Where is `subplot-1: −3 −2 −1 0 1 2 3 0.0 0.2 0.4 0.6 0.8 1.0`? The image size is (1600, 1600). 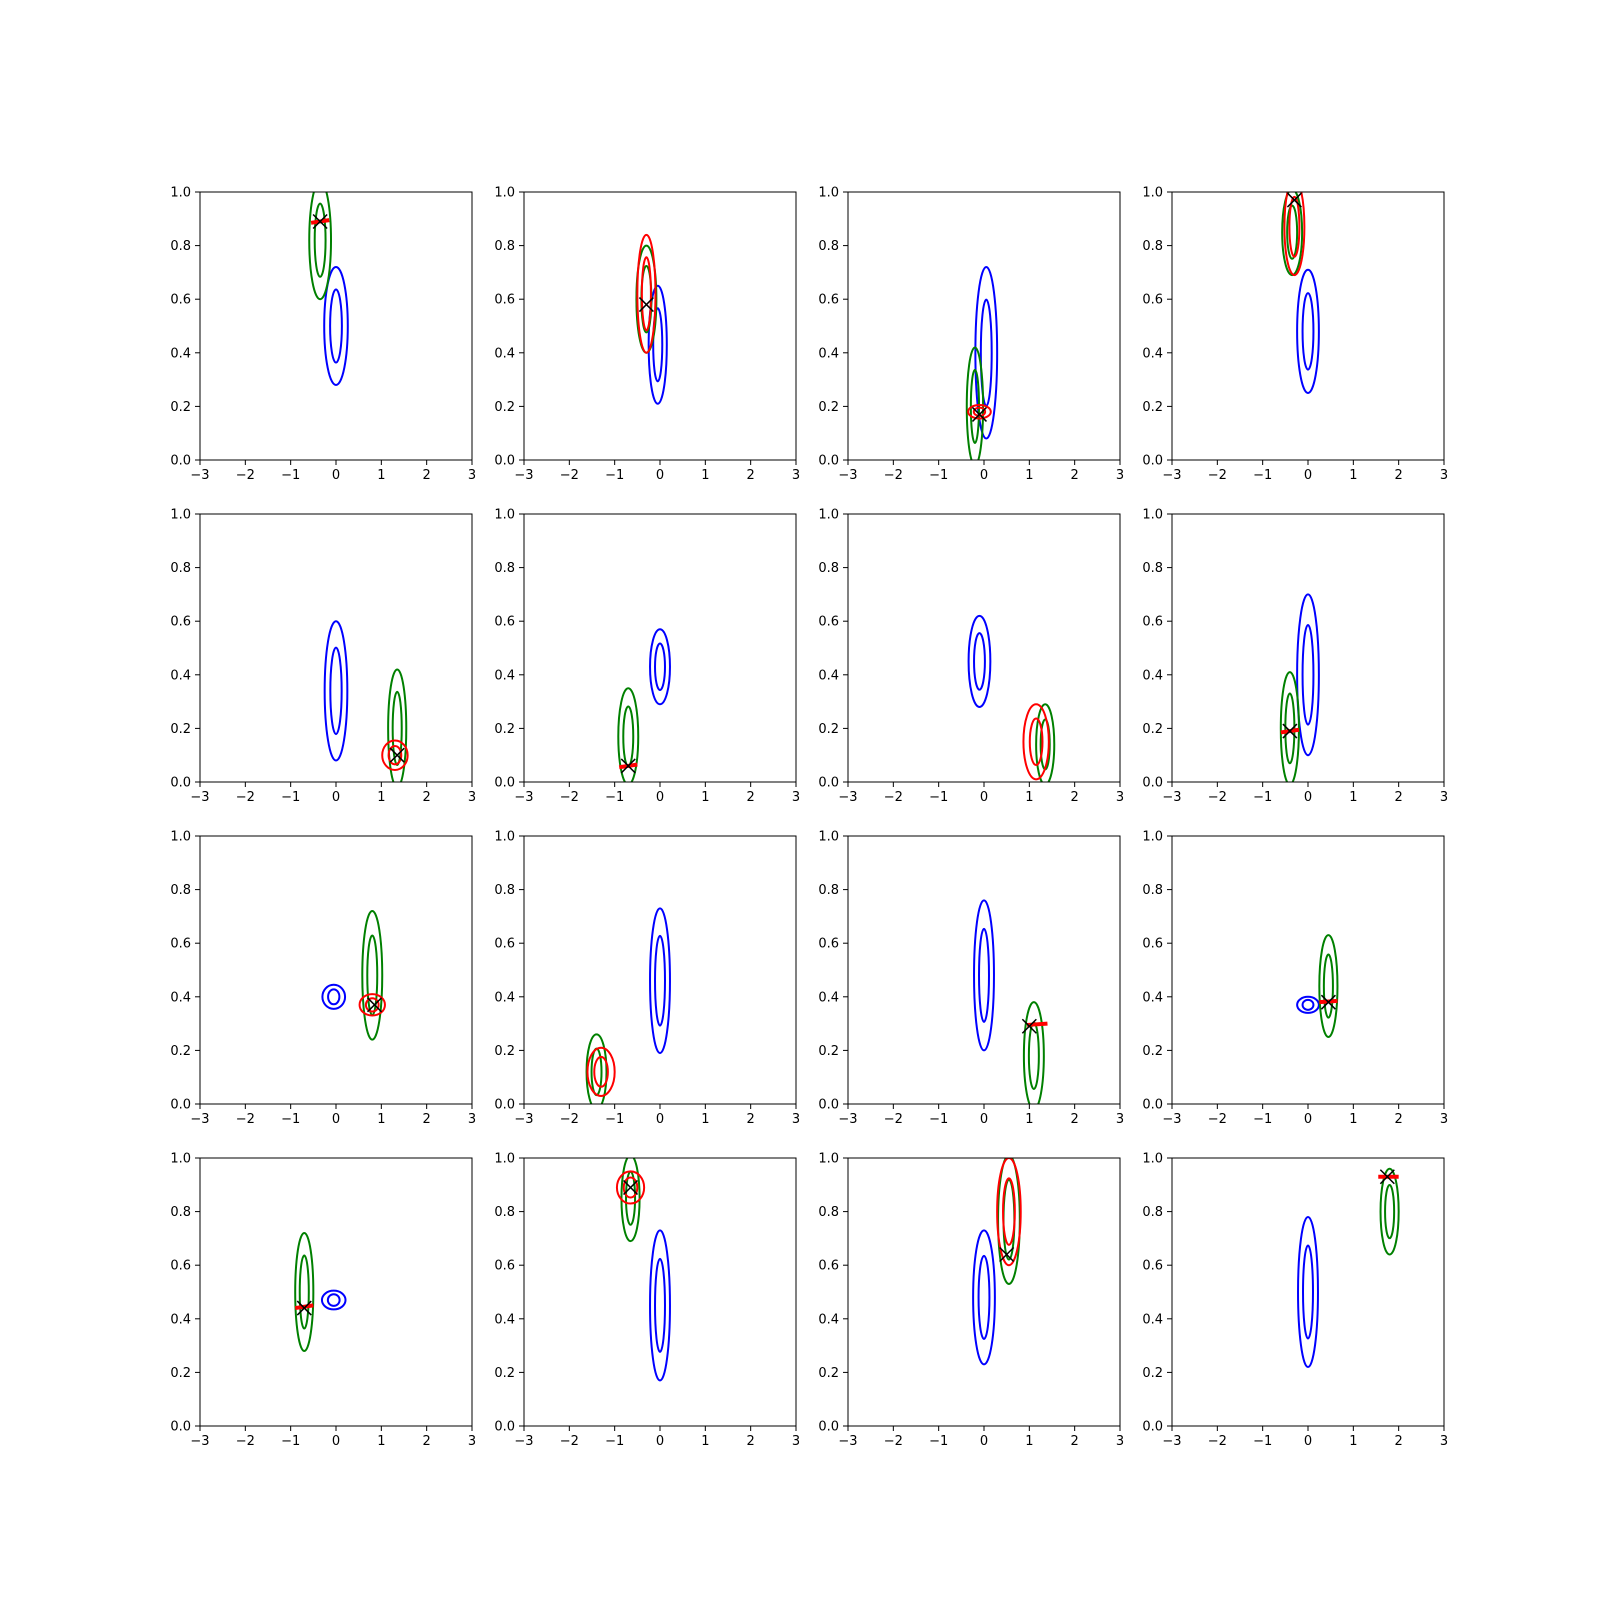 subplot-1: −3 −2 −1 0 1 2 3 0.0 0.2 0.4 0.6 0.8 1.0 is located at coordinates (323, 335).